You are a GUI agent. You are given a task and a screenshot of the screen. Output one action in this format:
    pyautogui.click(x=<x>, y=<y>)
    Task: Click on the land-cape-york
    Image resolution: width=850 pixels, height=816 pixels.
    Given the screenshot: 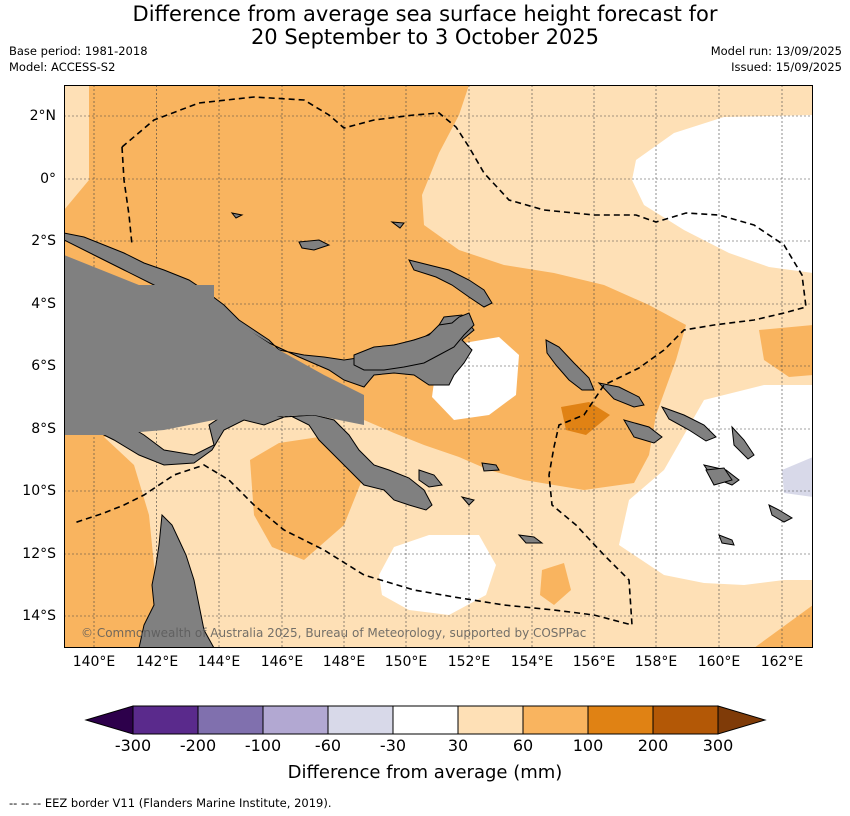 What is the action you would take?
    pyautogui.click(x=176, y=580)
    